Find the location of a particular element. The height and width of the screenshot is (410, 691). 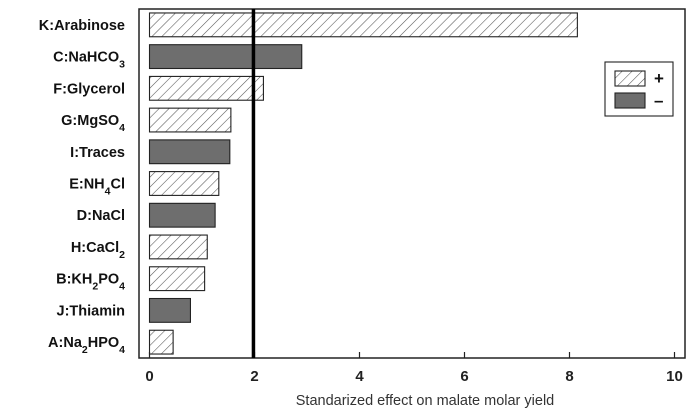

category-label-H: H:CaCl2 is located at coordinates (98, 250).